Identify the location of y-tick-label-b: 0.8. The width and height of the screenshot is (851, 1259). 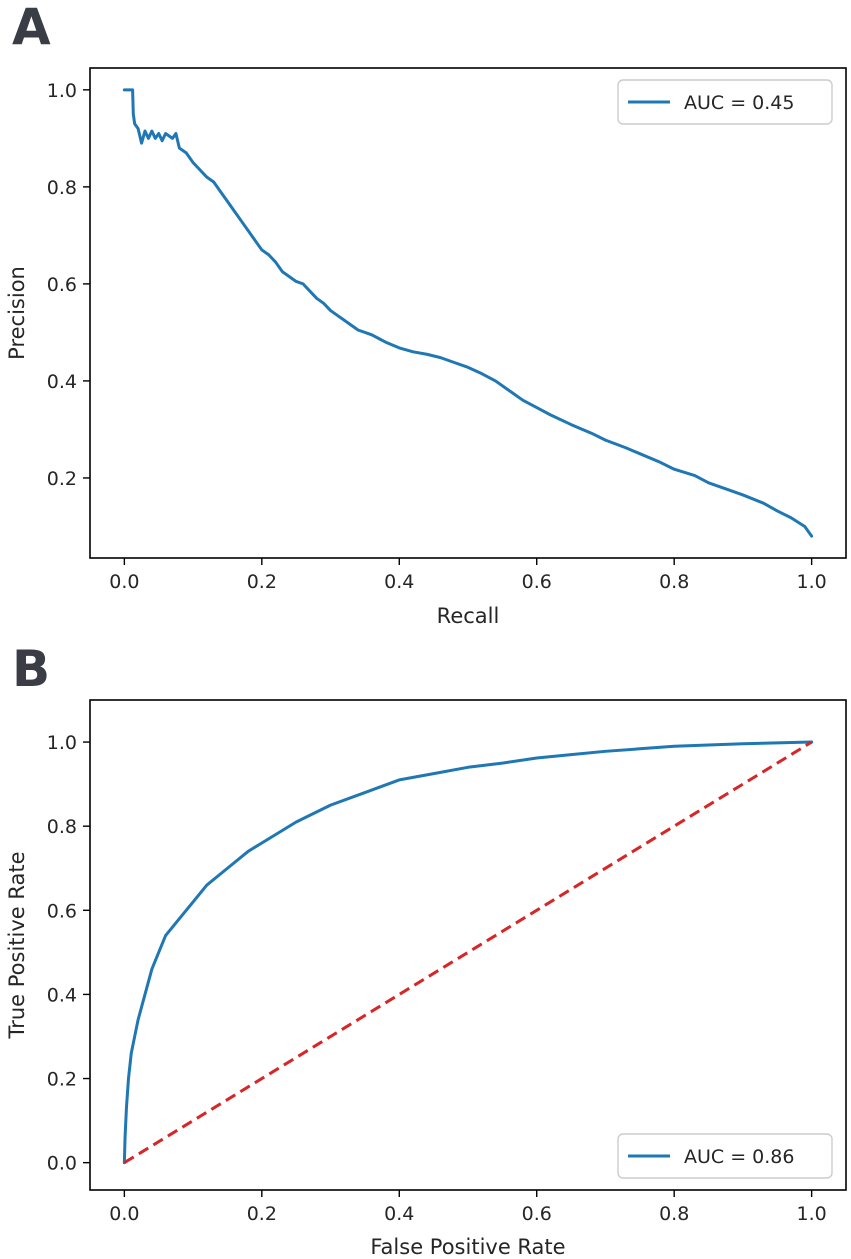
(62, 827).